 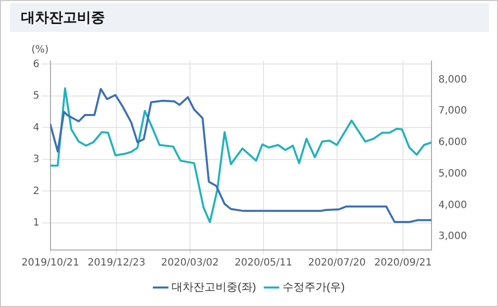 What do you see at coordinates (36, 64) in the screenshot?
I see `y-tick-label: 6` at bounding box center [36, 64].